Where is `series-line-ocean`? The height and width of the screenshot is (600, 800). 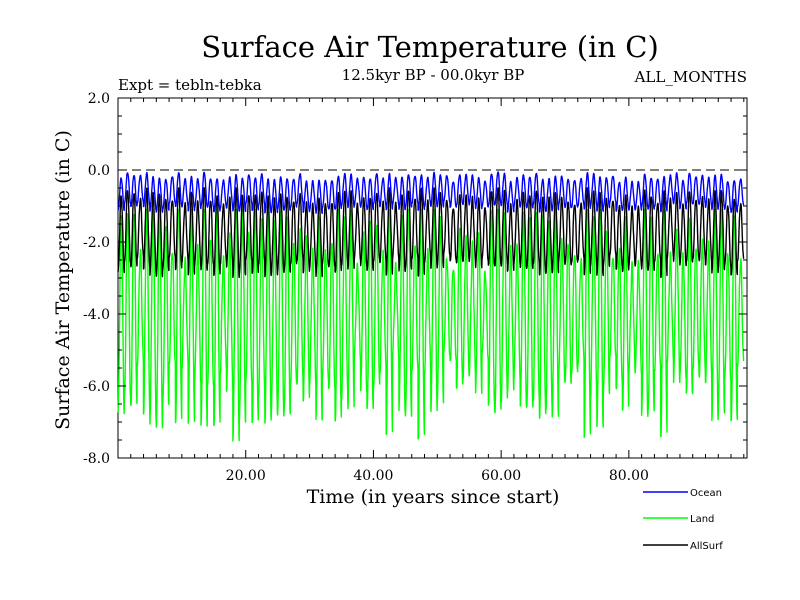 series-line-ocean is located at coordinates (431, 193).